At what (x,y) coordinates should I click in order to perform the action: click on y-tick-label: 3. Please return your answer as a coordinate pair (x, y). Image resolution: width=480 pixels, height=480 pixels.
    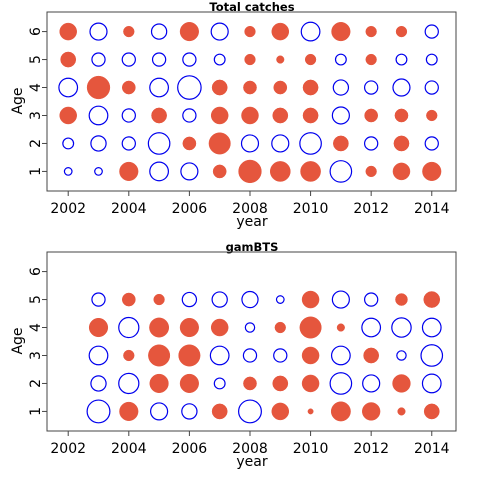
    Looking at the image, I should click on (36, 115).